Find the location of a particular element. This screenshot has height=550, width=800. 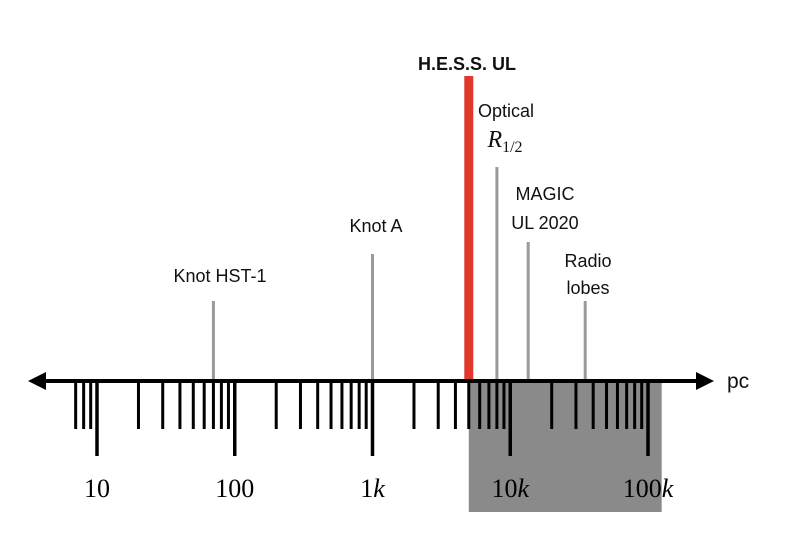

axis-left-arrow-icon is located at coordinates (37, 381).